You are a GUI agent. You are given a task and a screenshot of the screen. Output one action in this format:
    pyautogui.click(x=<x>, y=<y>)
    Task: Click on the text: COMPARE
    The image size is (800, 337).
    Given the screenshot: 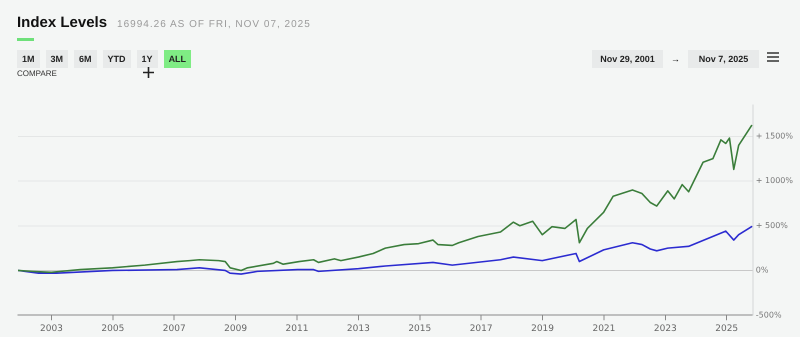 What is the action you would take?
    pyautogui.click(x=37, y=73)
    